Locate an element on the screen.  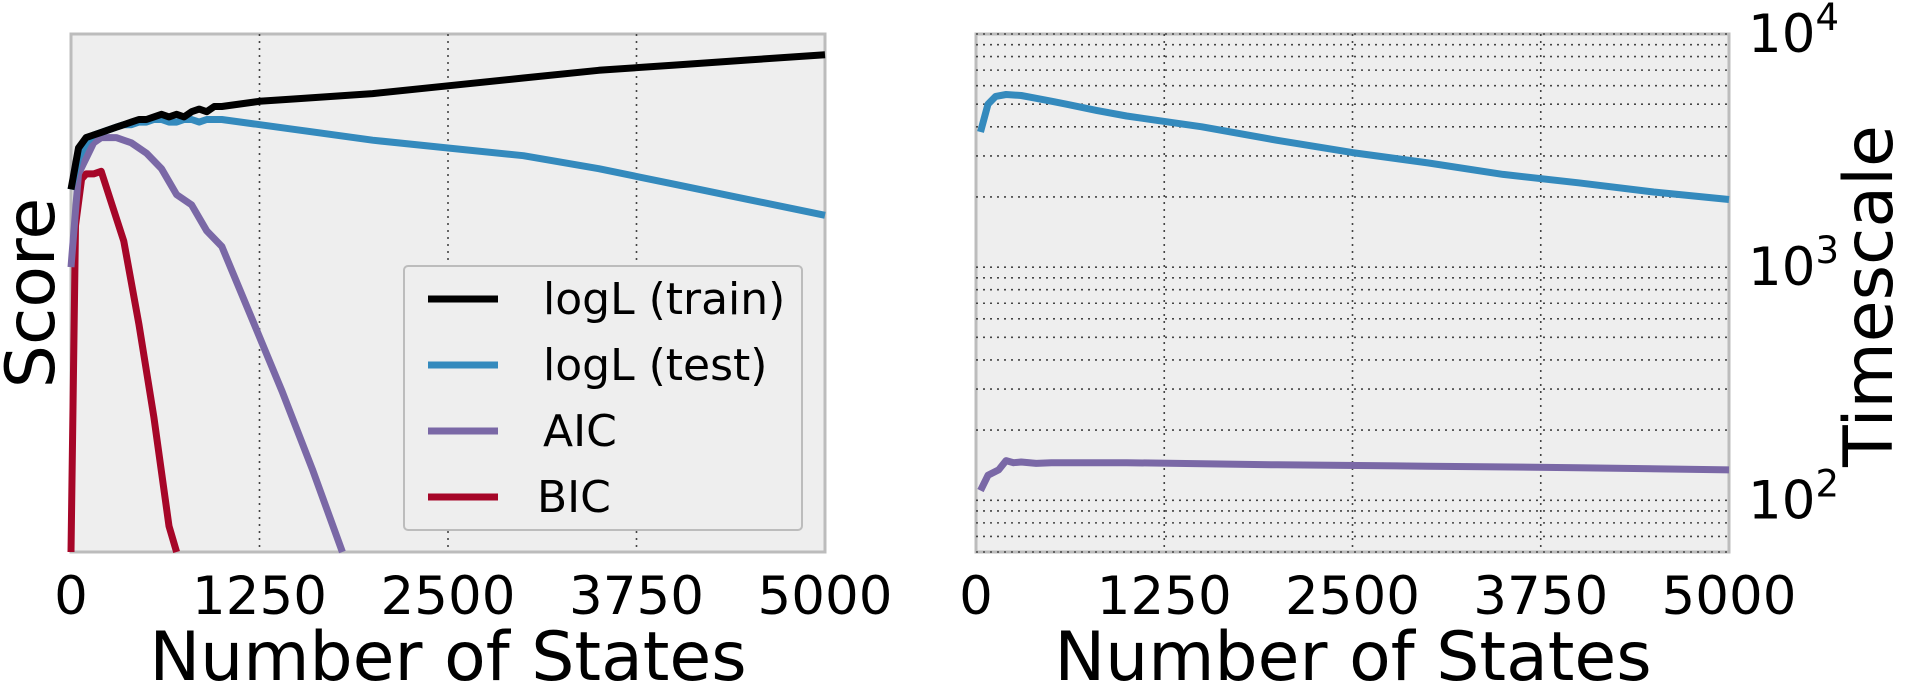
timescale-x-tick-label: 2500 is located at coordinates (1352, 596).